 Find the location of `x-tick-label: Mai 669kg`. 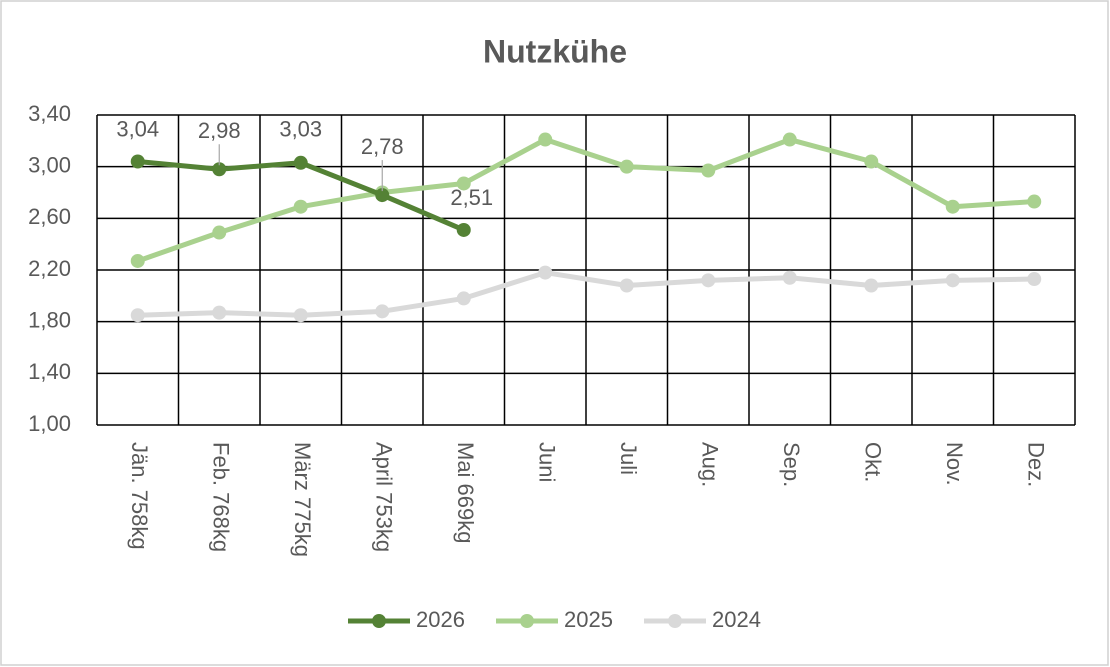

x-tick-label: Mai 669kg is located at coordinates (465, 493).